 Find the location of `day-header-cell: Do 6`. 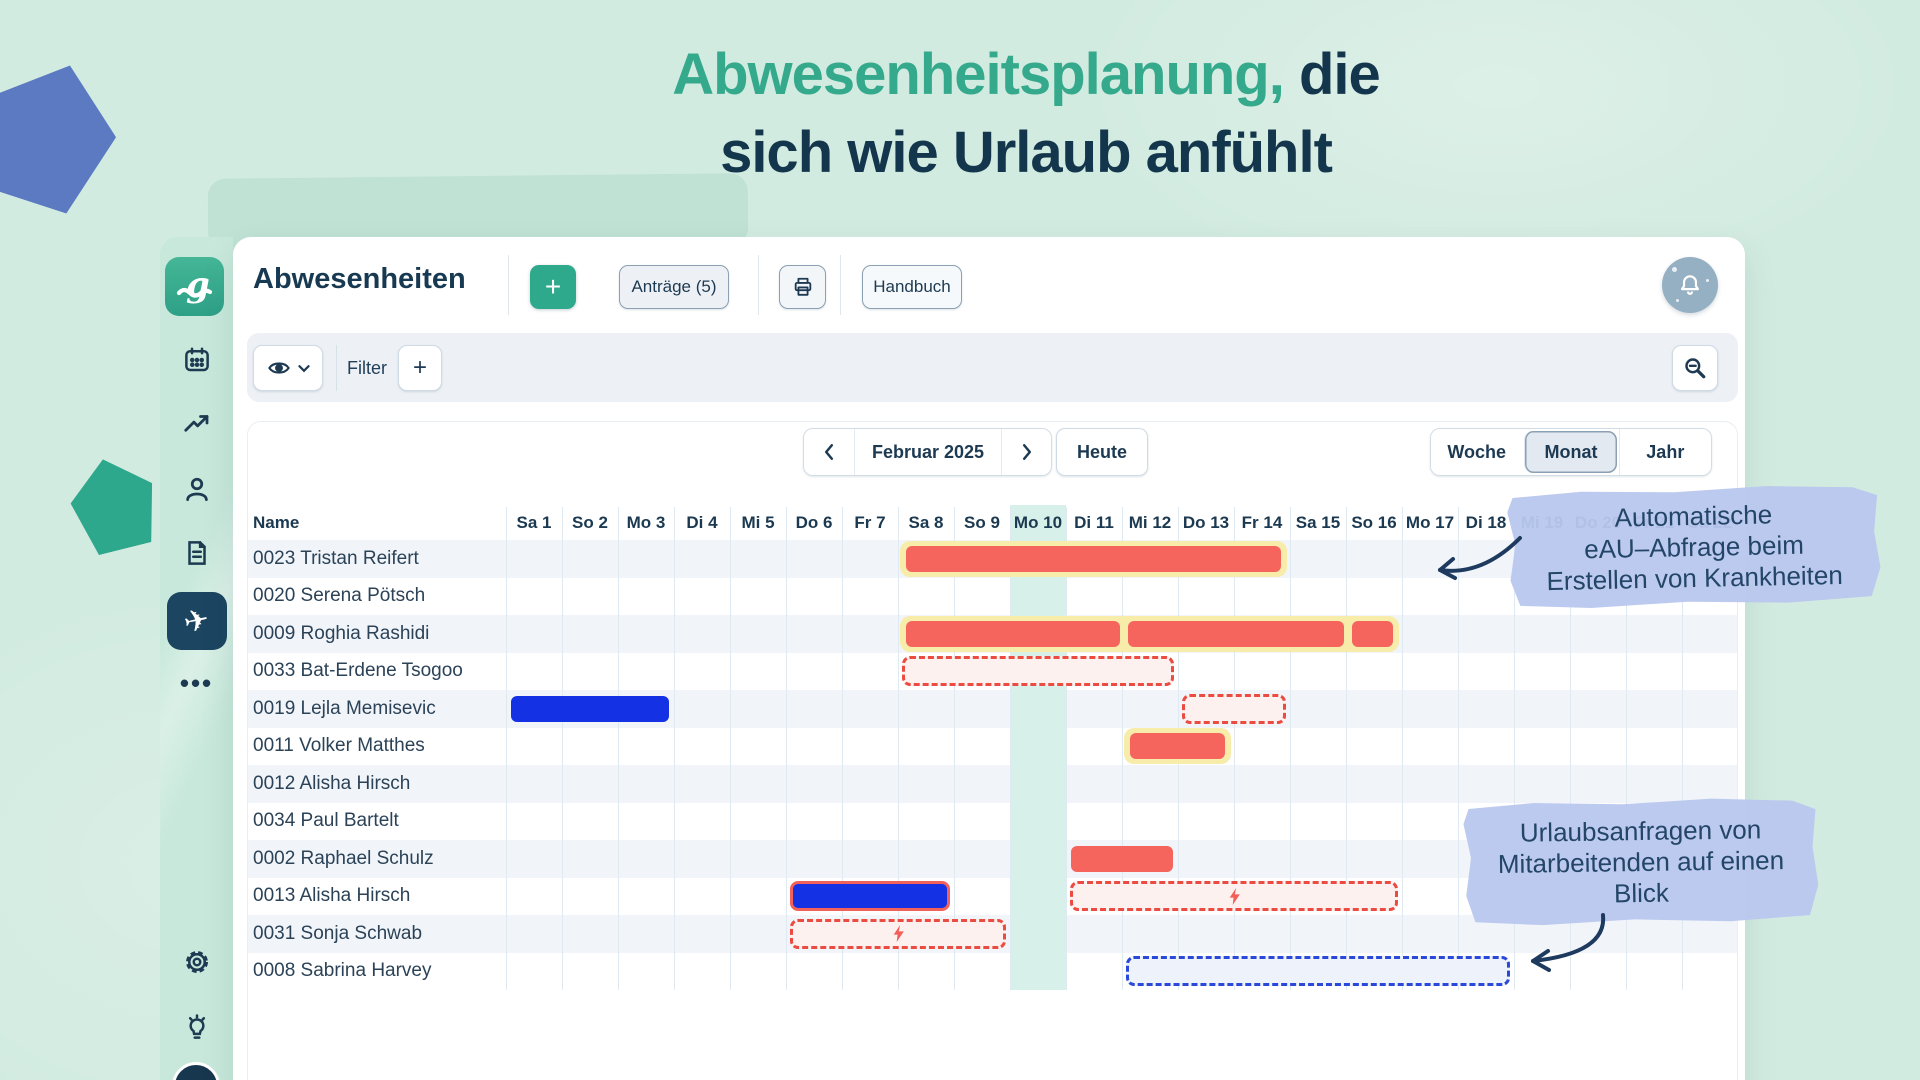

day-header-cell: Do 6 is located at coordinates (814, 522).